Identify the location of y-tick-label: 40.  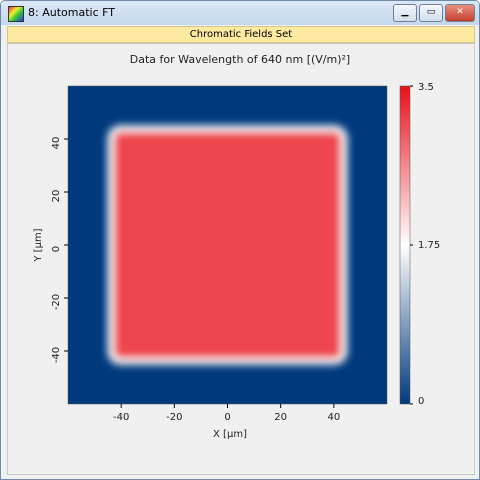
(56, 143).